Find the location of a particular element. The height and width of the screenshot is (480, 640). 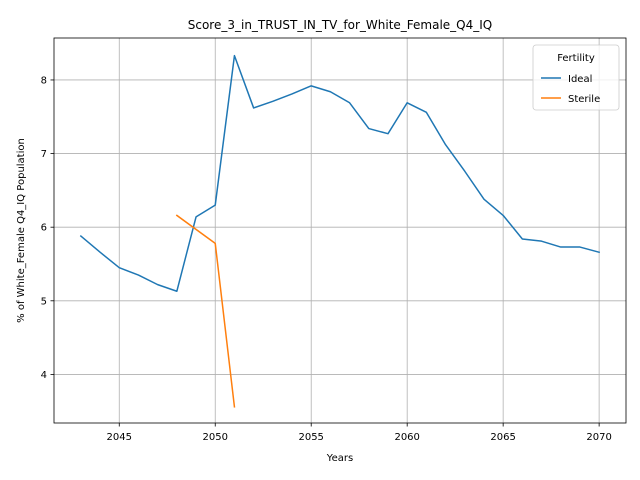

y-tick-label: 8 is located at coordinates (44, 80).